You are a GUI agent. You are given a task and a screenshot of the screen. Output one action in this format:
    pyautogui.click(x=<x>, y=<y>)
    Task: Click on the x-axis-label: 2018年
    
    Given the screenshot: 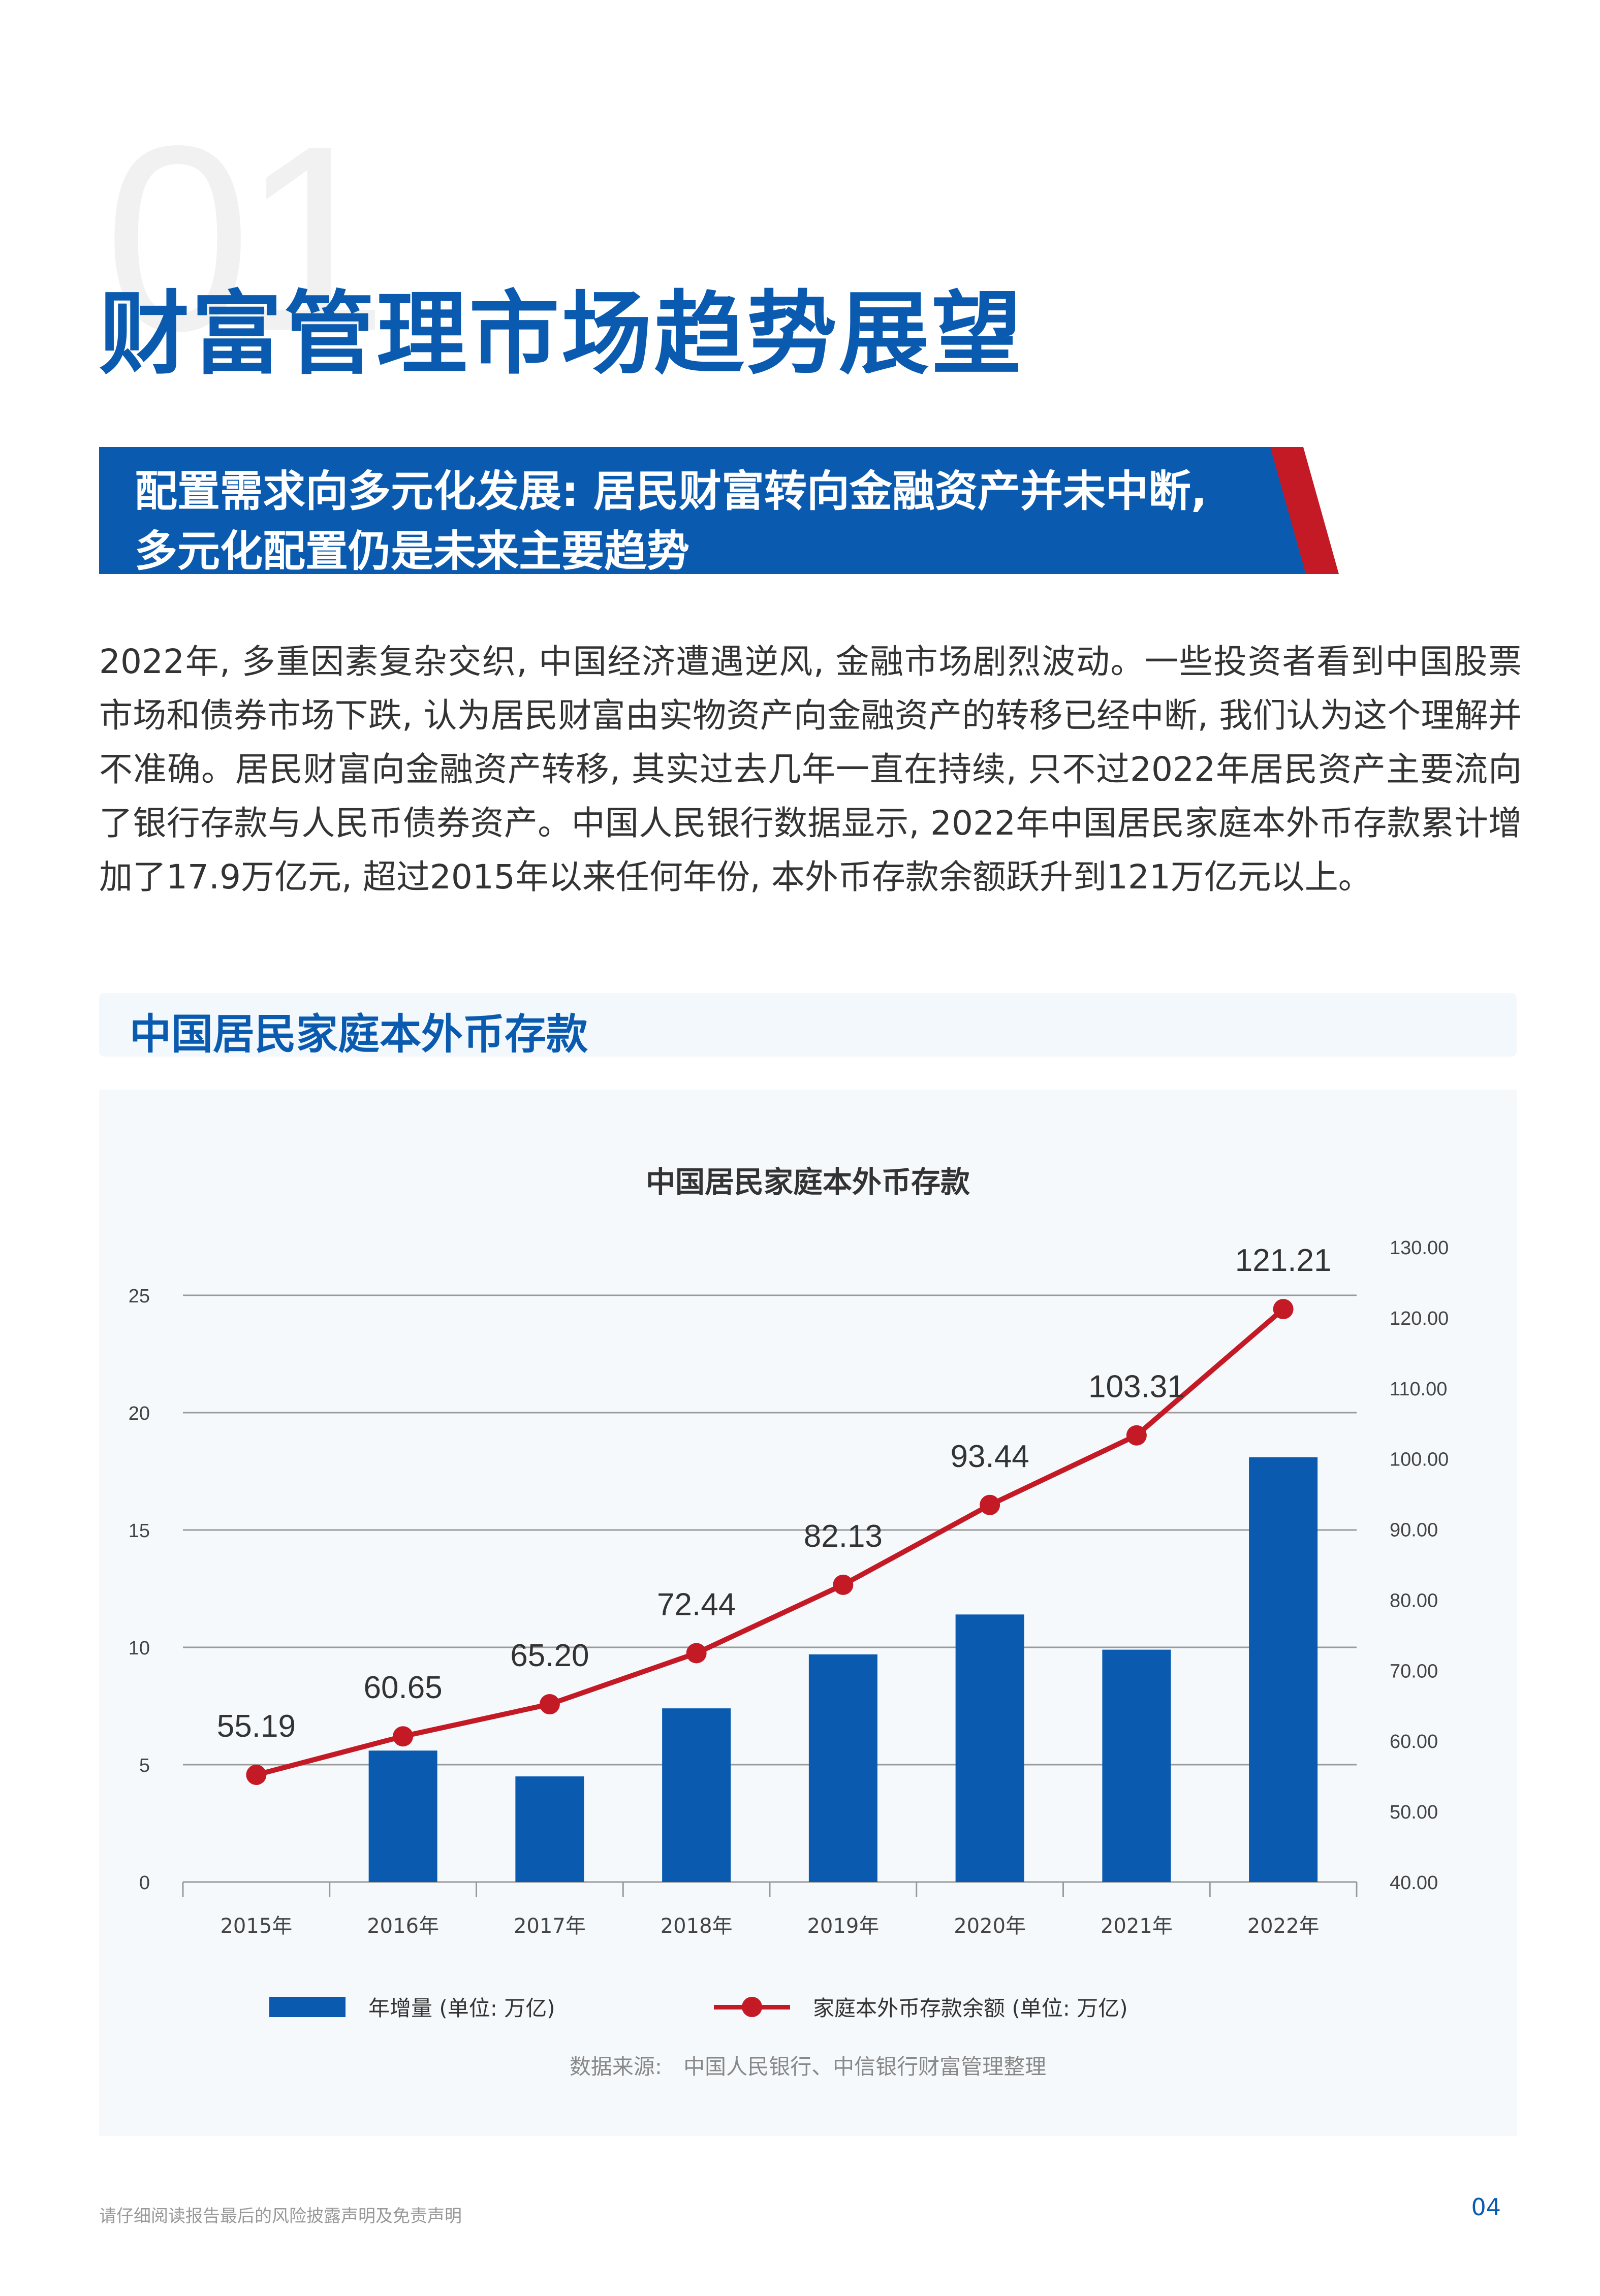 What is the action you would take?
    pyautogui.click(x=697, y=1927)
    